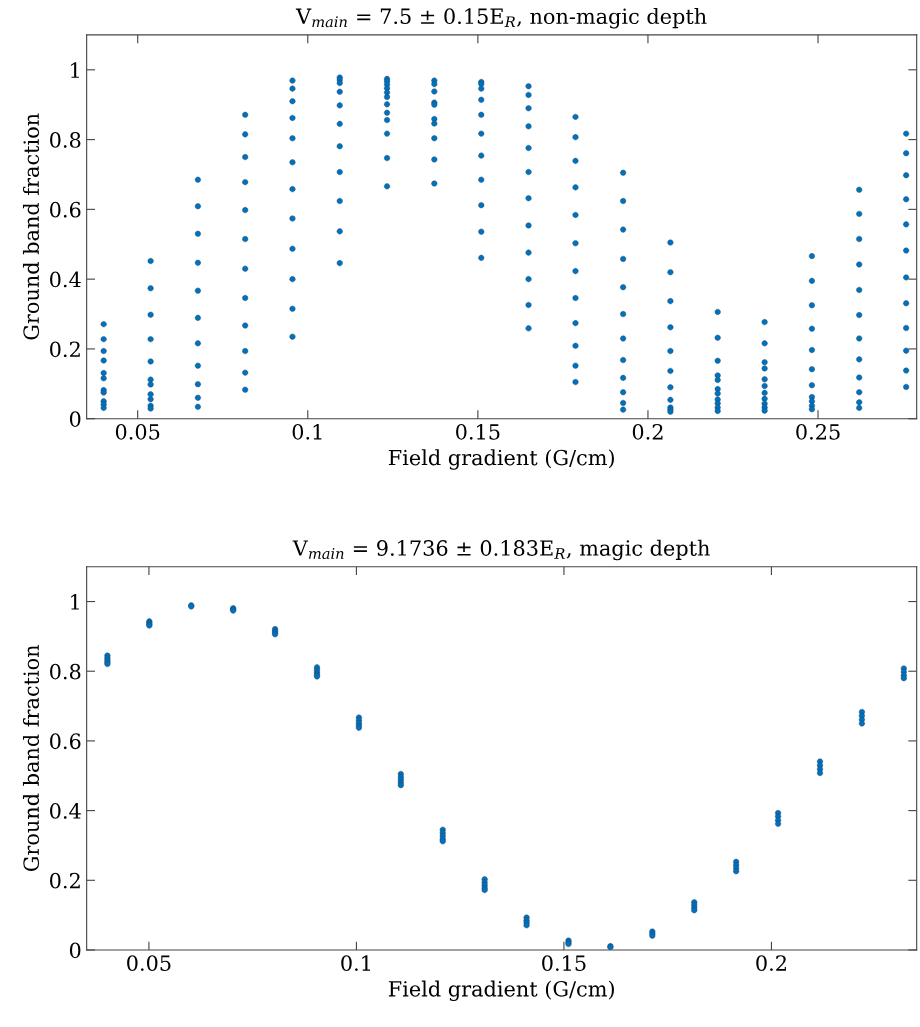  I want to click on chart-title: V$_{main}$ = 9.1736 ± 0.183E$_{R}$, magic depth, so click(501, 550).